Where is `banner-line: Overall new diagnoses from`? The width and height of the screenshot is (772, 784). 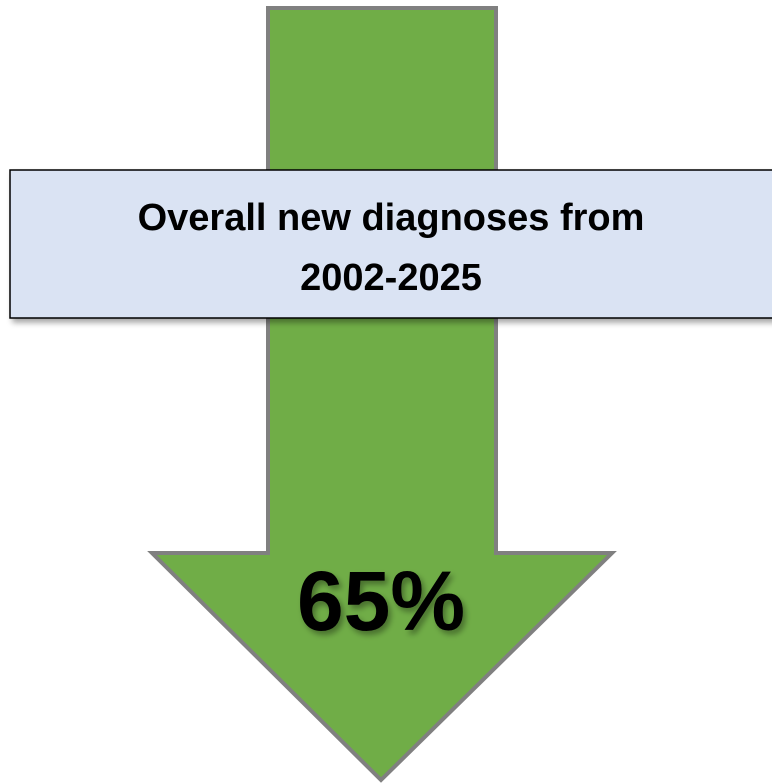 banner-line: Overall new diagnoses from is located at coordinates (391, 218).